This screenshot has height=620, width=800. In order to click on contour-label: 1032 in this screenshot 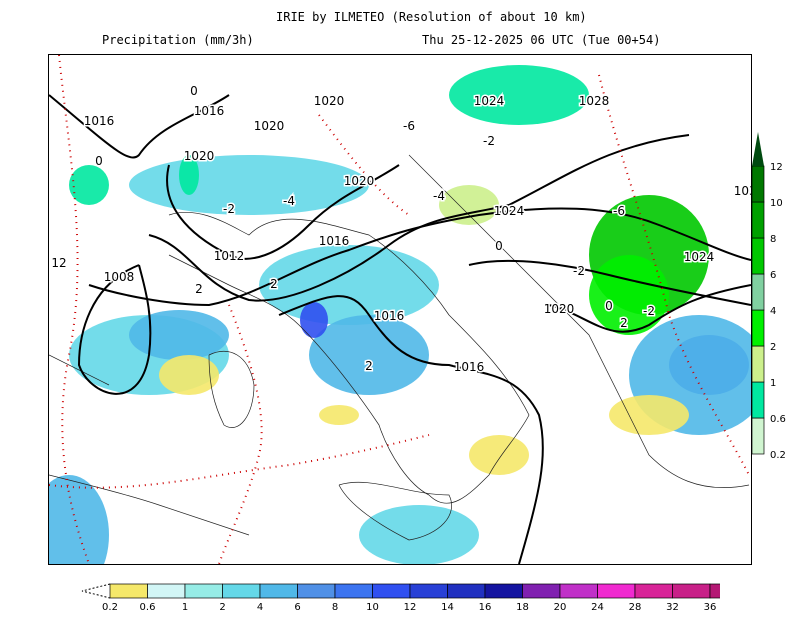, I will do `click(742, 191)`.